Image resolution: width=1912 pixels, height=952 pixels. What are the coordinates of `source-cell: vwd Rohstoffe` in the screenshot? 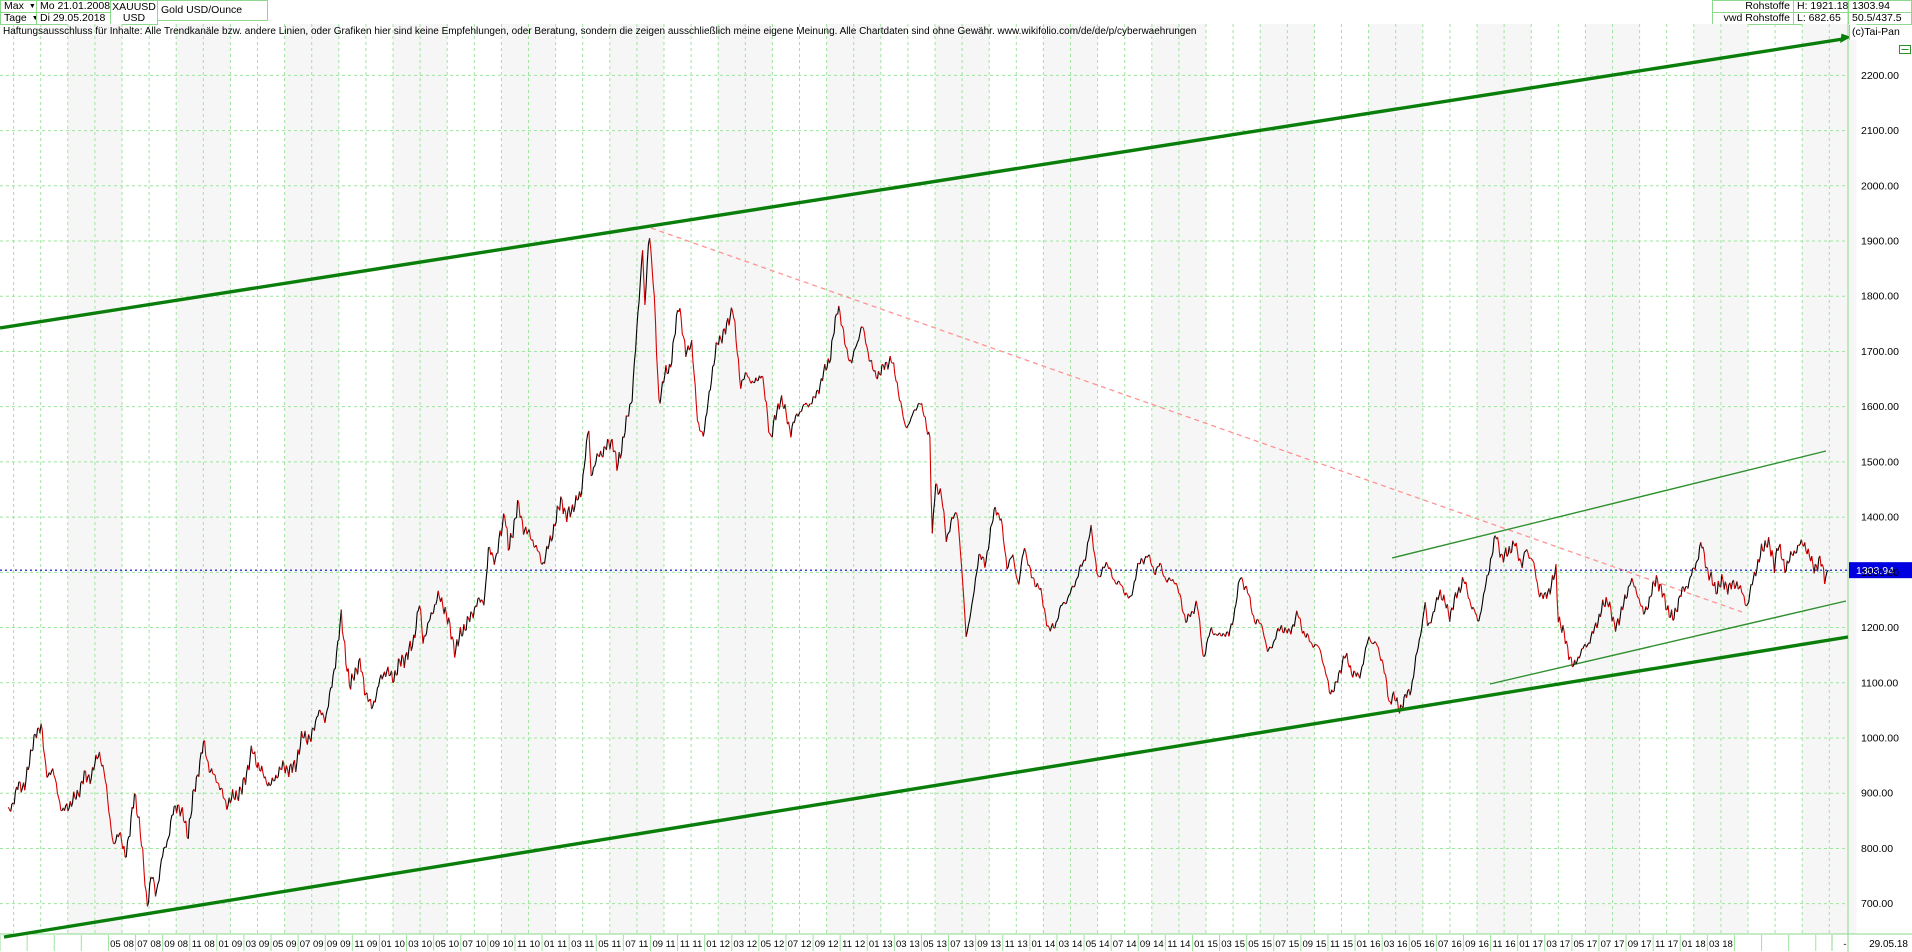 It's located at (1753, 18).